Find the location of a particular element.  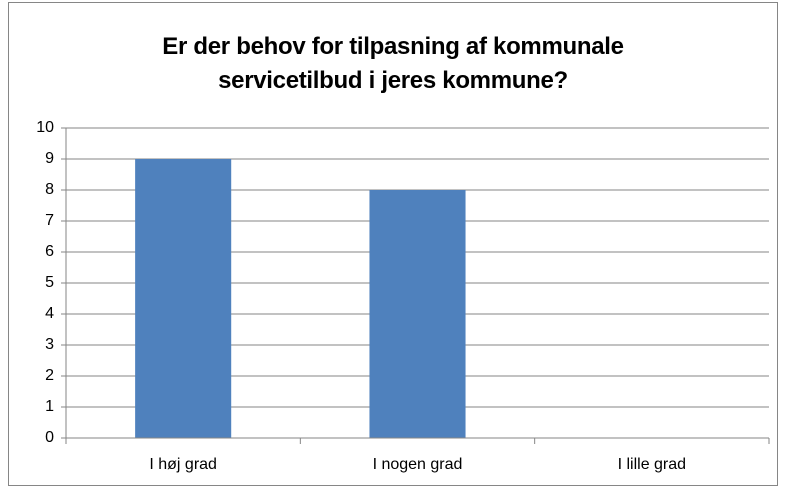

y-tick-label: 5 is located at coordinates (49, 282).